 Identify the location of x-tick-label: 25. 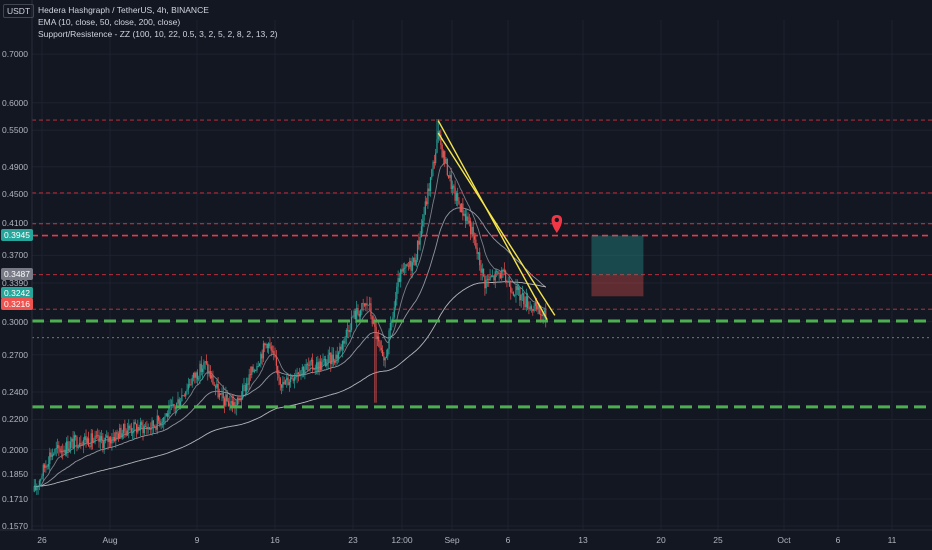
(718, 540).